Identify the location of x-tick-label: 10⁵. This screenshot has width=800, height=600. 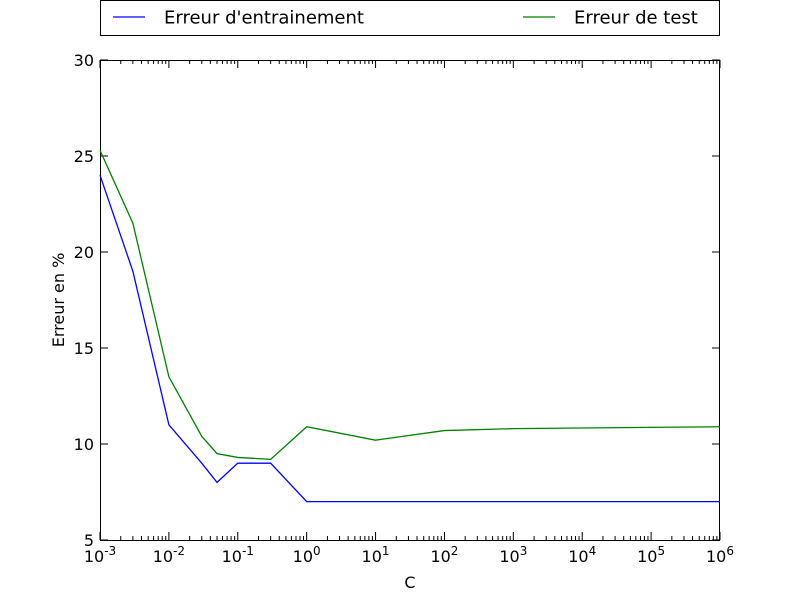
(651, 555).